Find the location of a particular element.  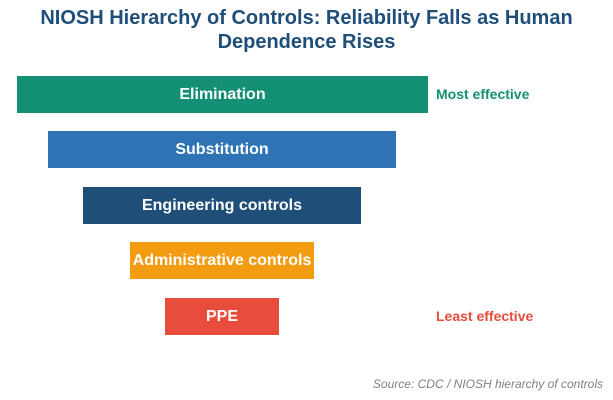

bar-label-elimination: Elimination is located at coordinates (222, 94).